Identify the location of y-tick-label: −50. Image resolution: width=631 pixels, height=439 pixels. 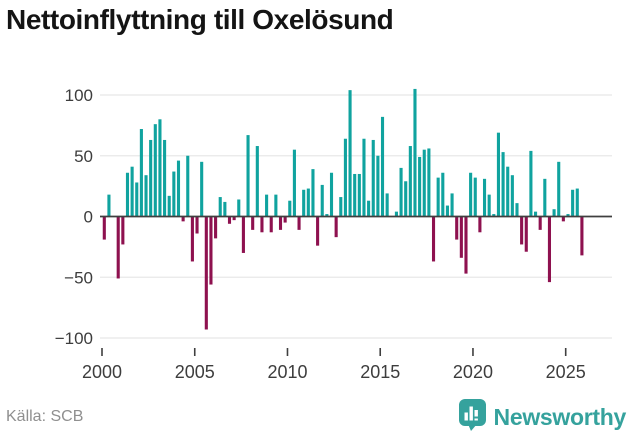
(78, 277).